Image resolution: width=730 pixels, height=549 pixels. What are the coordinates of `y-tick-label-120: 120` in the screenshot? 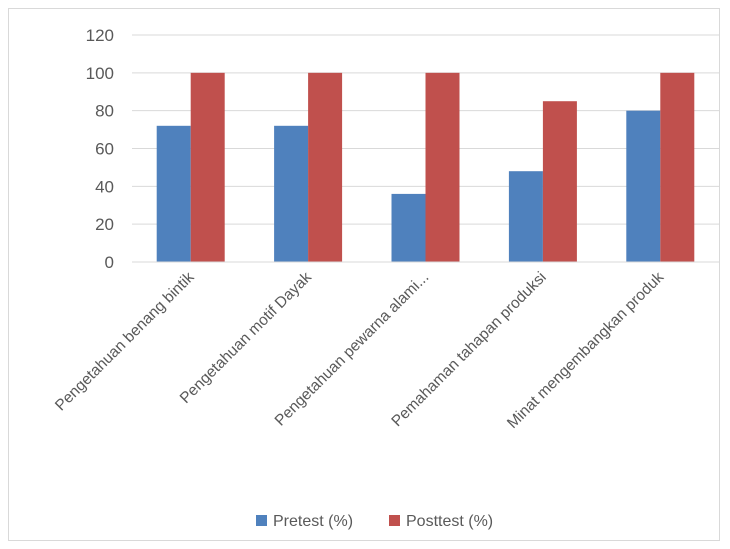 It's located at (100, 35).